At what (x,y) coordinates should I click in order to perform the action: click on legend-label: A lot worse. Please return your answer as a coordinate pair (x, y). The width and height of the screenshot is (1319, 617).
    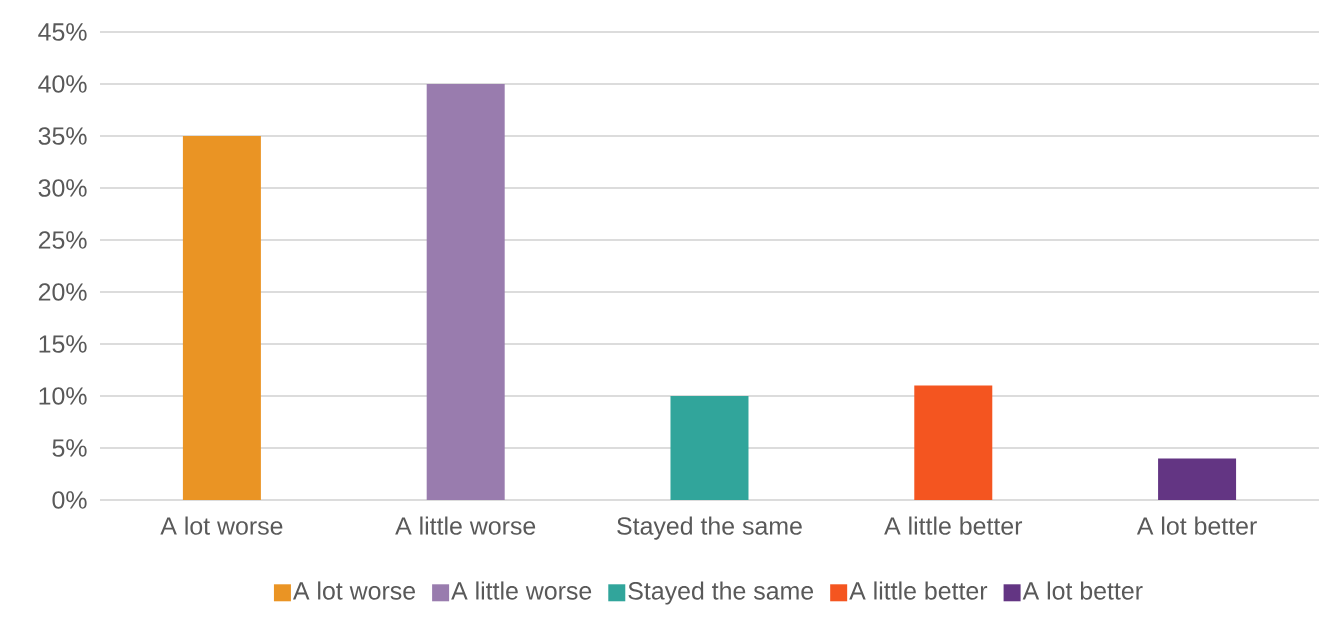
    Looking at the image, I should click on (353, 590).